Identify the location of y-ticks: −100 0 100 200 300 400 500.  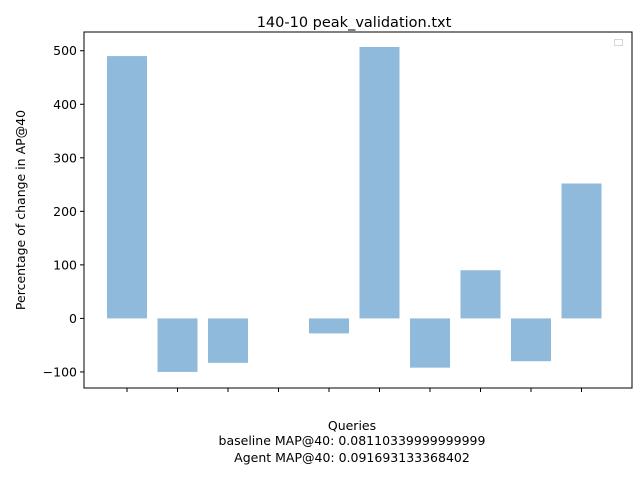
(63, 211).